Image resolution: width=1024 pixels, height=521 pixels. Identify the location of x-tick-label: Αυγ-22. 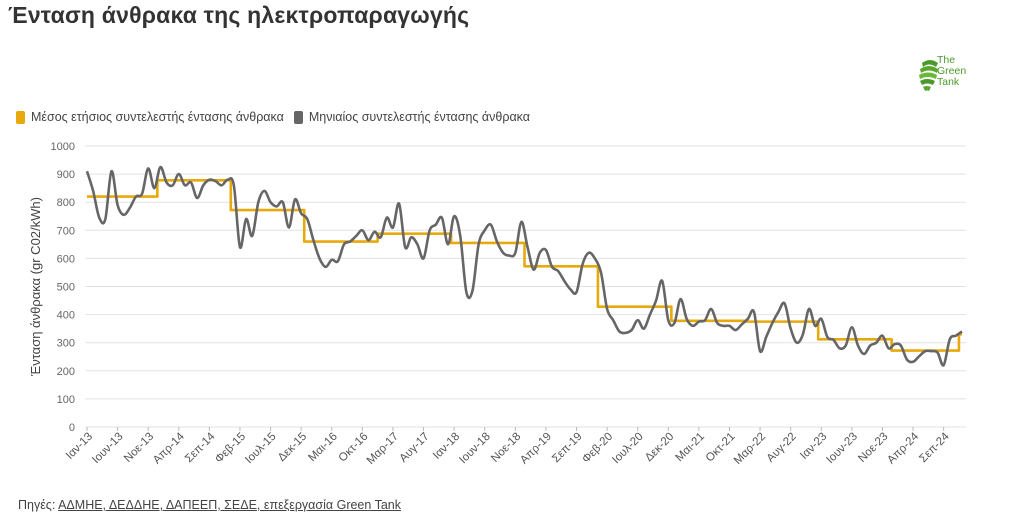
(782, 448).